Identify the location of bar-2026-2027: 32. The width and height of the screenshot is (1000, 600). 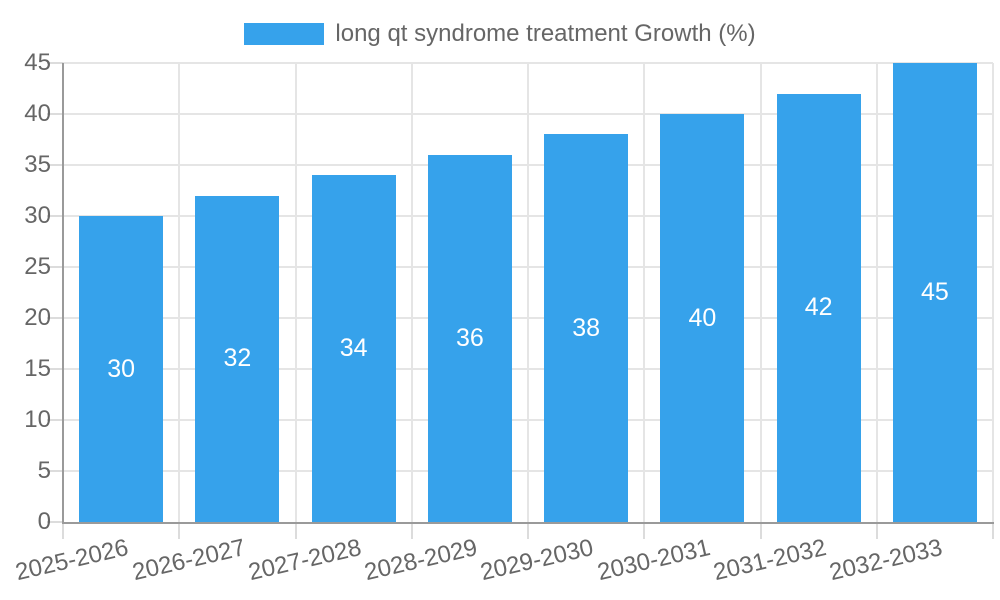
(237, 358).